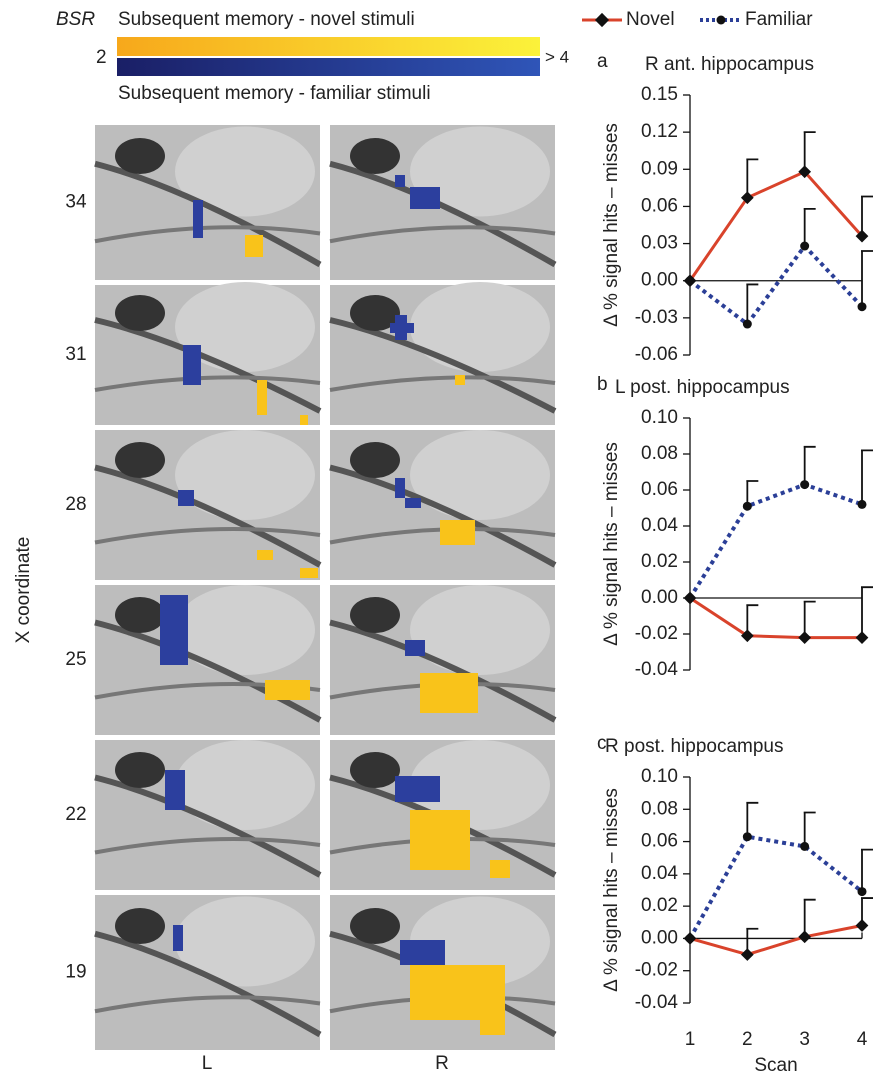 This screenshot has height=1078, width=880. Describe the element at coordinates (557, 56) in the screenshot. I see `scale-max: > 4` at that location.